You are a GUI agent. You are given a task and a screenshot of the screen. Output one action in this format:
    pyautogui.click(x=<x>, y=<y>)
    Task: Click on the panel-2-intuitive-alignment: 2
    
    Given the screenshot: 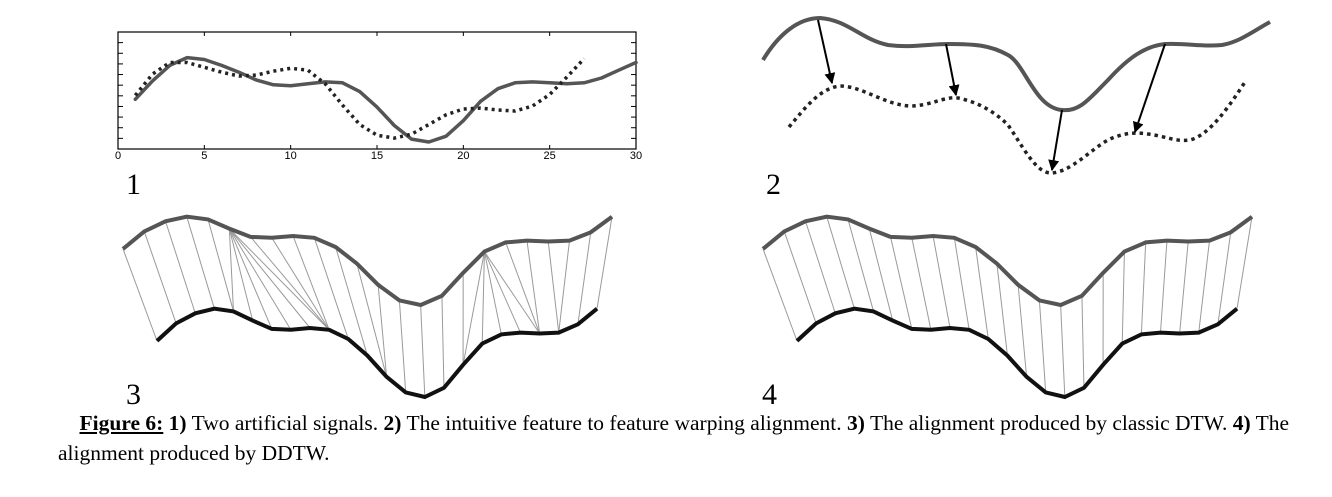 What is the action you would take?
    pyautogui.click(x=1016, y=108)
    